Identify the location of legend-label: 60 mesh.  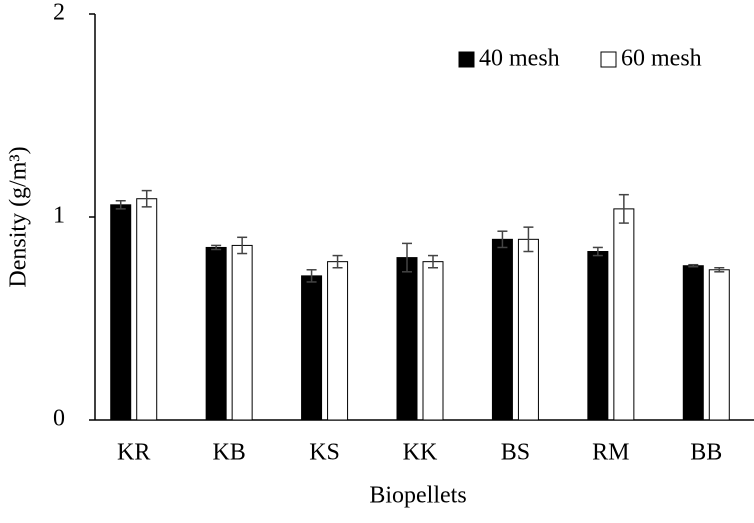
(661, 59).